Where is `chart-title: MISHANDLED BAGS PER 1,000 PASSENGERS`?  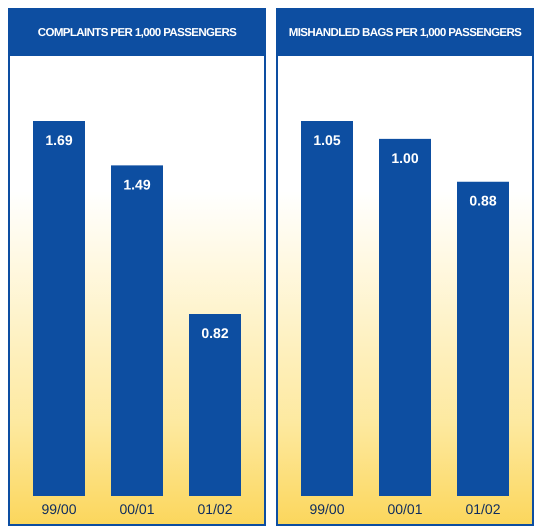
chart-title: MISHANDLED BAGS PER 1,000 PASSENGERS is located at coordinates (405, 33).